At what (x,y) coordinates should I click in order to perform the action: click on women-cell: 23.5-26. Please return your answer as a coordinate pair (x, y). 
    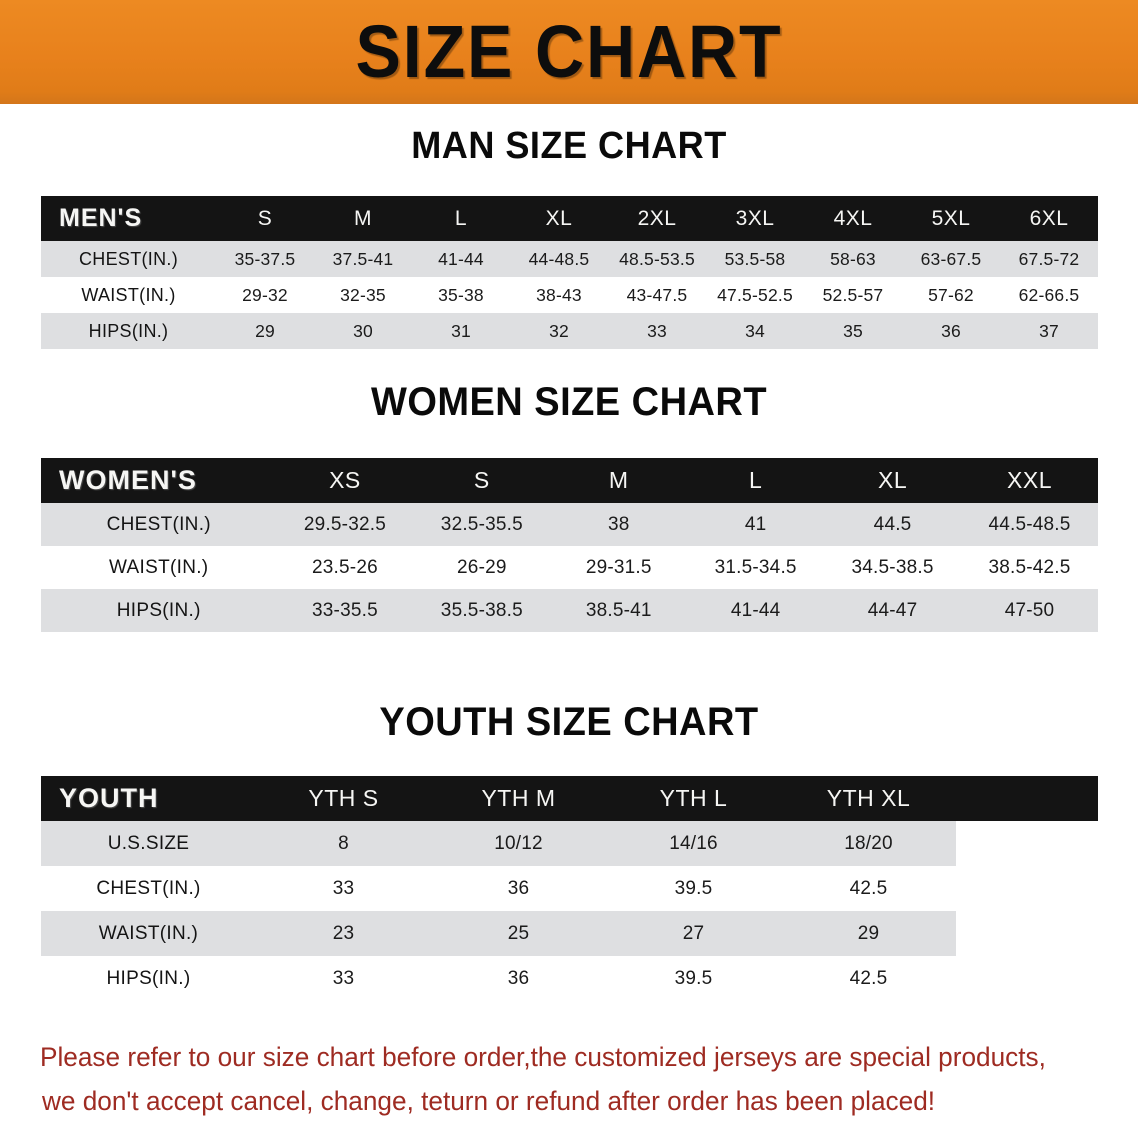
    Looking at the image, I should click on (345, 567).